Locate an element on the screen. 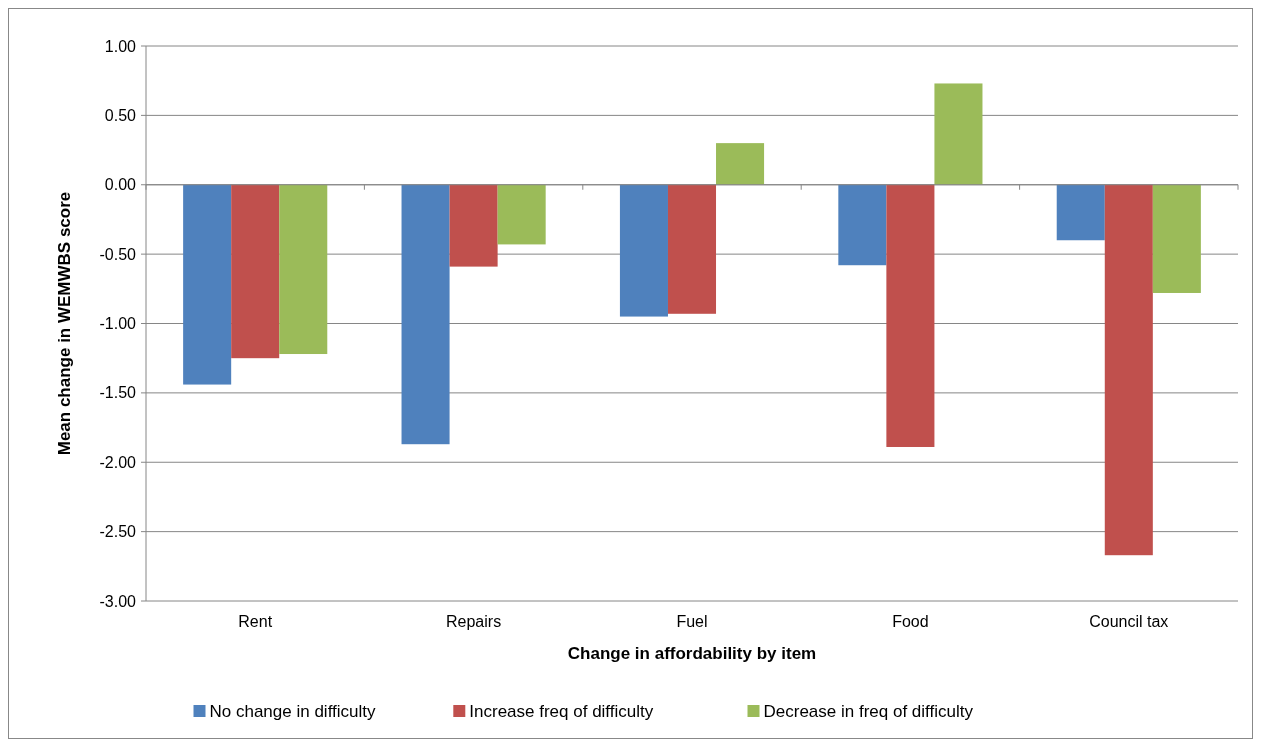 The image size is (1261, 747). y-tick-label: -2.50 is located at coordinates (118, 532).